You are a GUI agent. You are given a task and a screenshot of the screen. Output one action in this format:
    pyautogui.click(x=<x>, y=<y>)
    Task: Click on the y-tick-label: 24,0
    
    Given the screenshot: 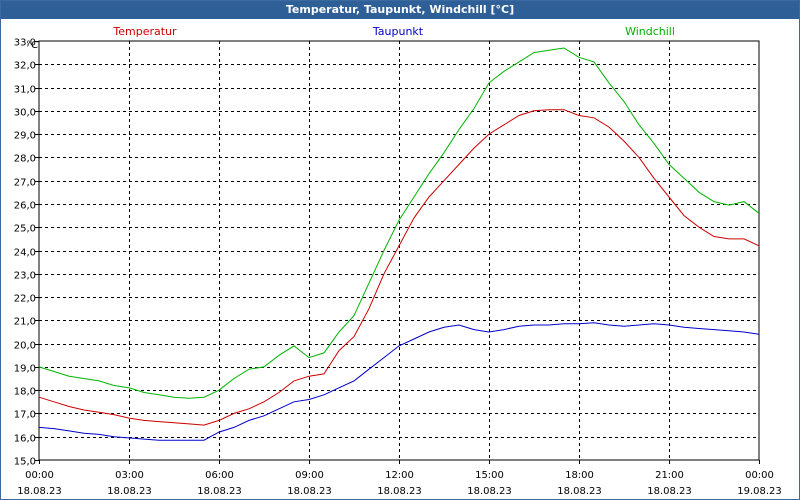 What is the action you would take?
    pyautogui.click(x=25, y=253)
    